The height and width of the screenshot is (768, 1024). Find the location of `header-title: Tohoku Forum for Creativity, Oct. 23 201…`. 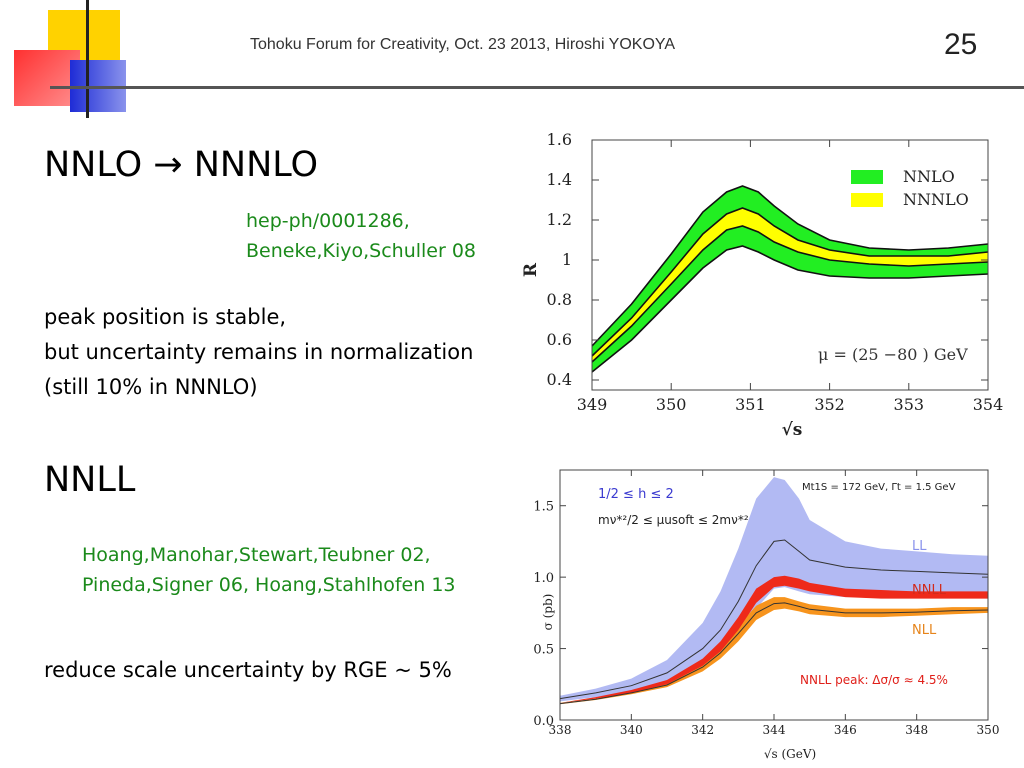

header-title: Tohoku Forum for Creativity, Oct. 23 201… is located at coordinates (463, 44).